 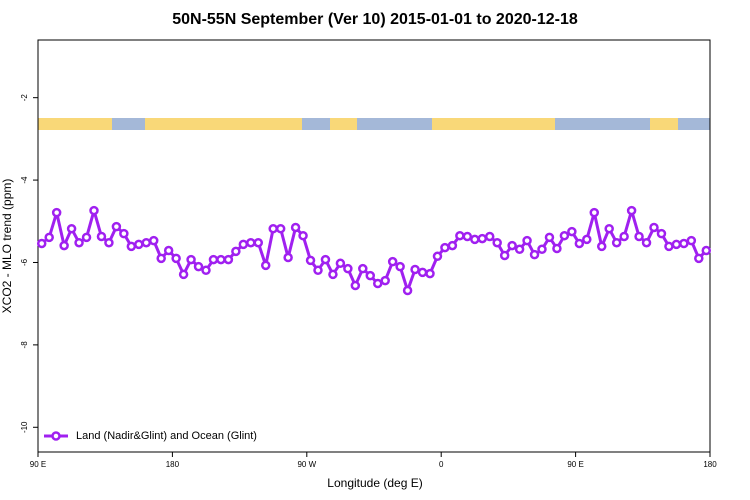 I want to click on land-ocean-strip, so click(x=374, y=124).